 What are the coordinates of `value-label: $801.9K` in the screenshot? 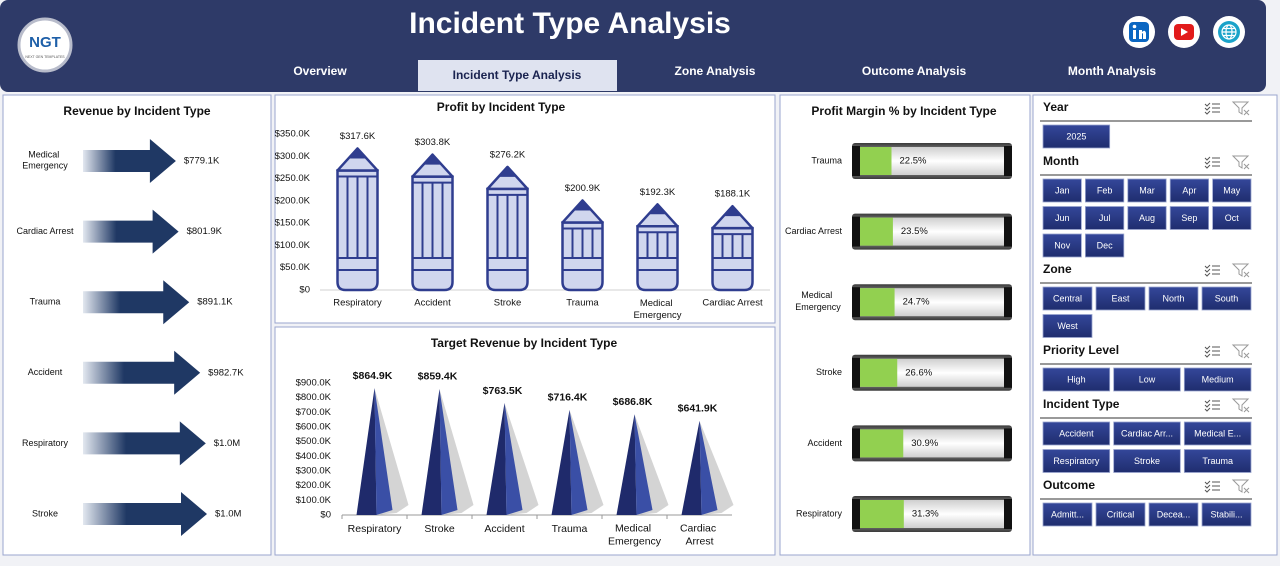 It's located at (205, 231).